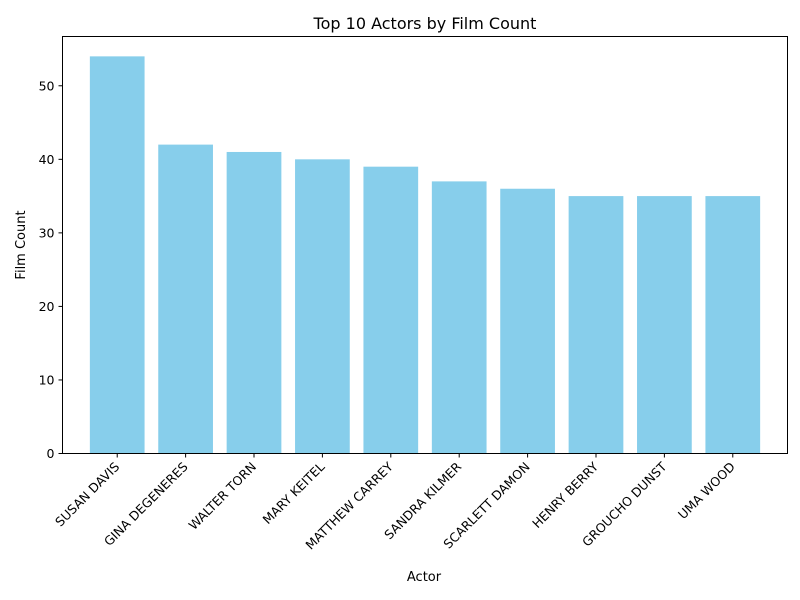 This screenshot has height=600, width=800. What do you see at coordinates (47, 85) in the screenshot?
I see `y-tick-label: 50` at bounding box center [47, 85].